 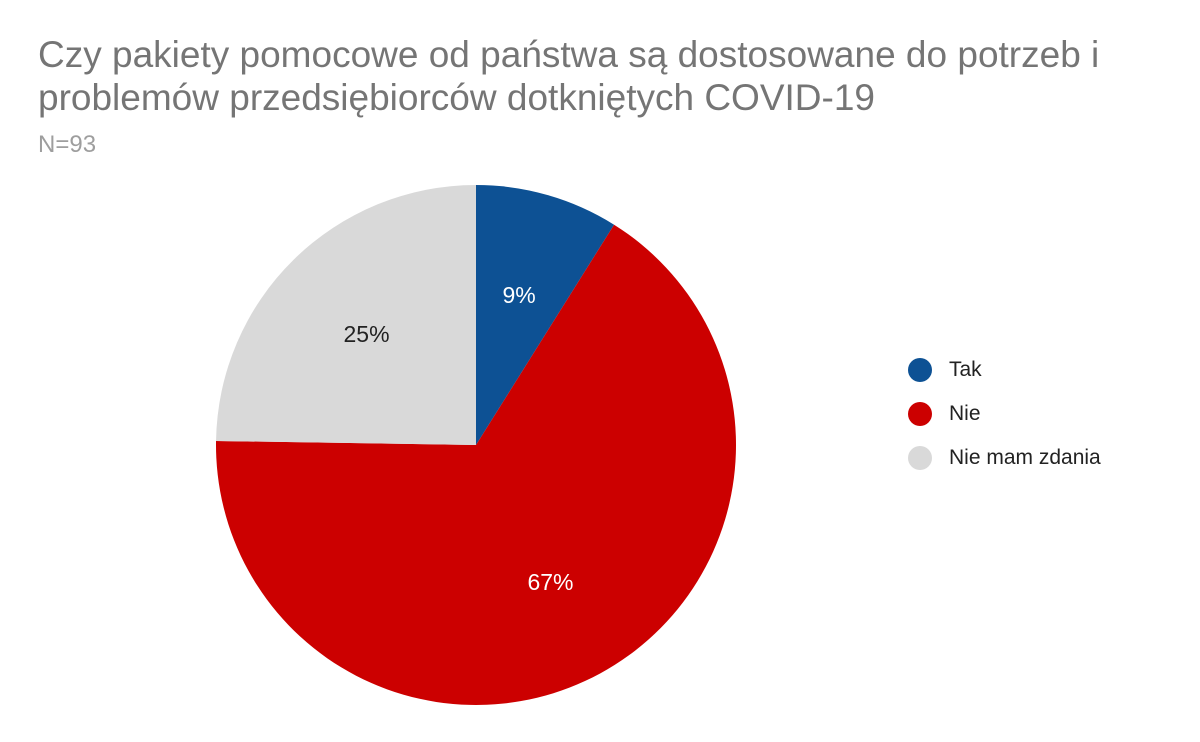 What do you see at coordinates (367, 334) in the screenshot?
I see `pie-label-nie-mam-zdania: 25%` at bounding box center [367, 334].